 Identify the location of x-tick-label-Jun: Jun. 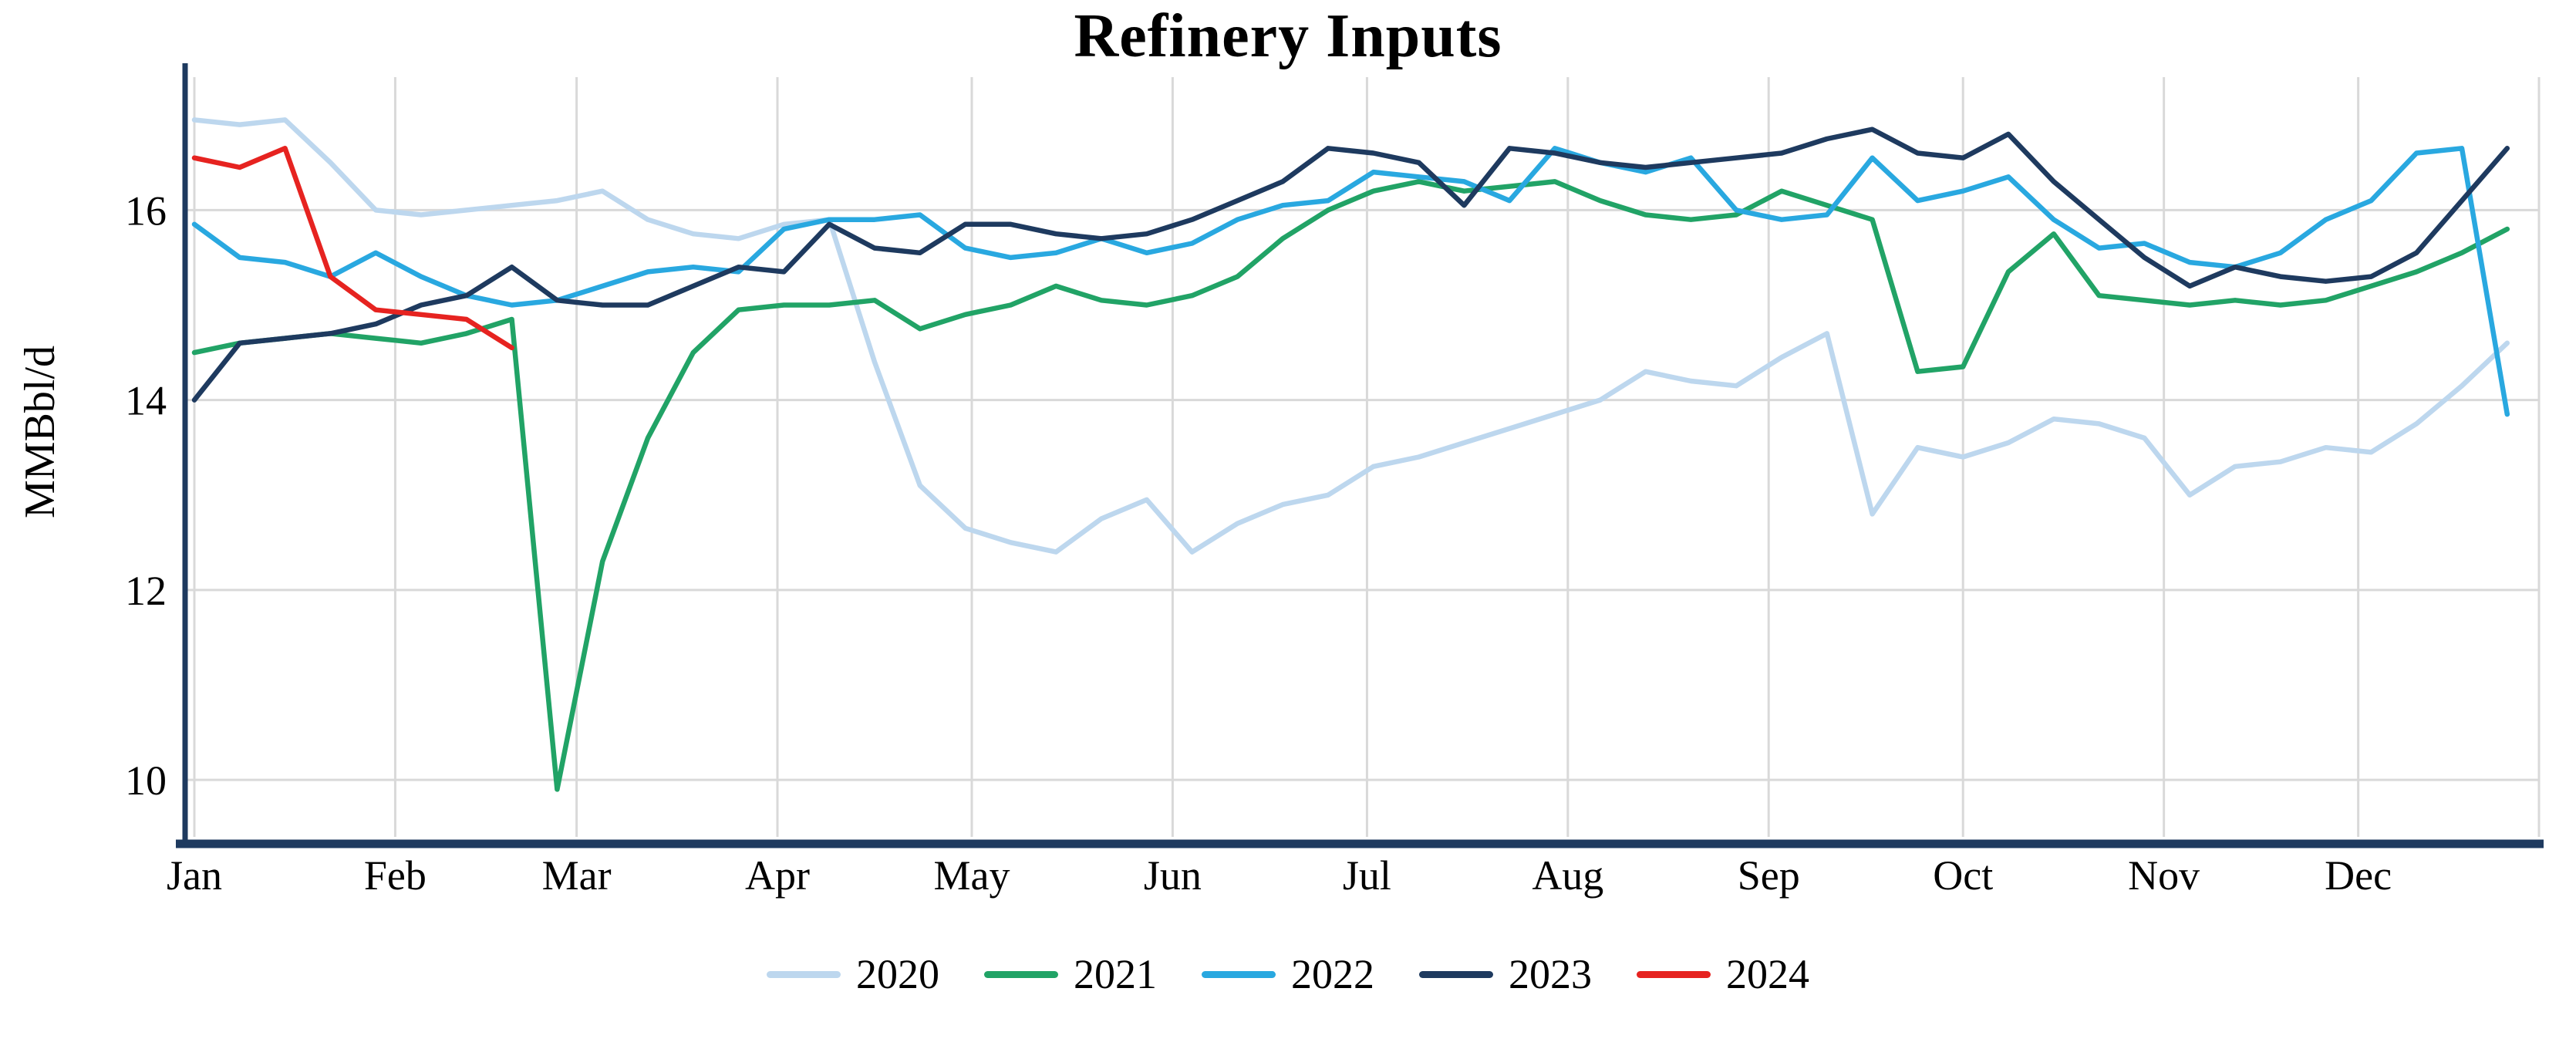
(1173, 875).